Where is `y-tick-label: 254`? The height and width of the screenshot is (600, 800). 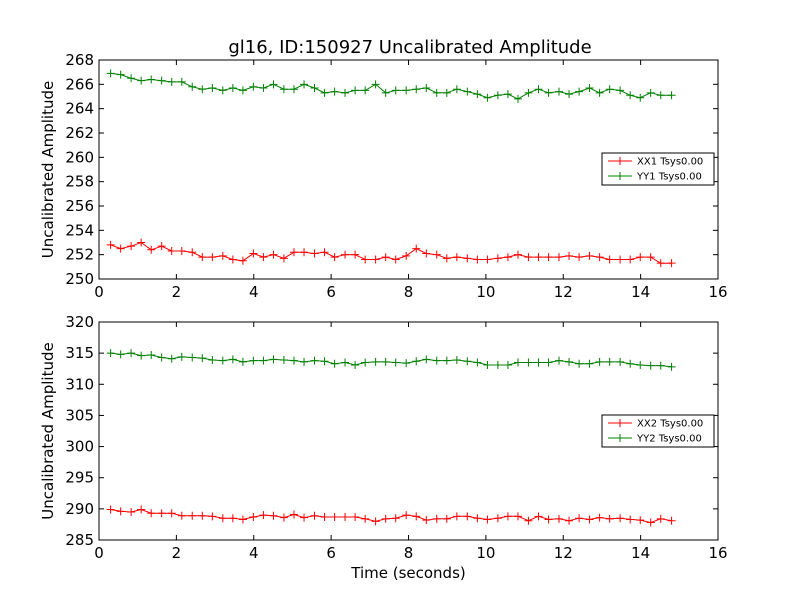 y-tick-label: 254 is located at coordinates (79, 230).